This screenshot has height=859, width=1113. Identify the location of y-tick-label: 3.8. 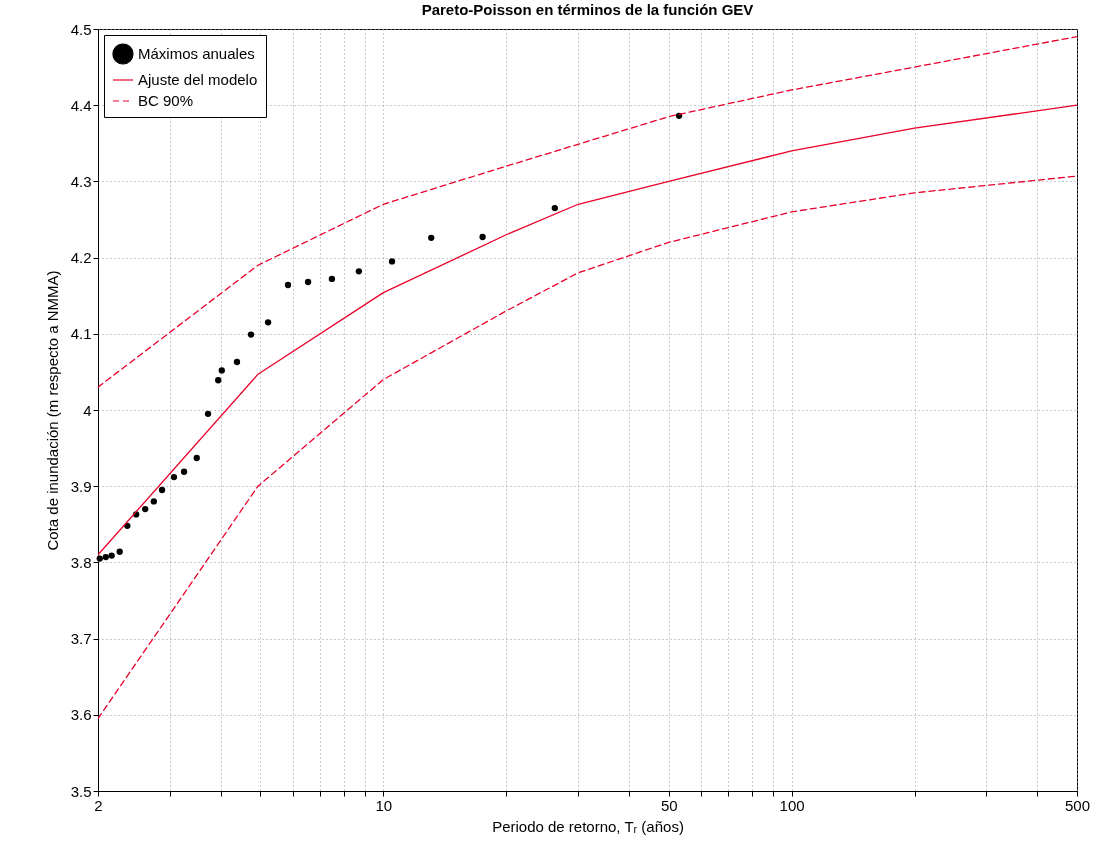
(81, 562).